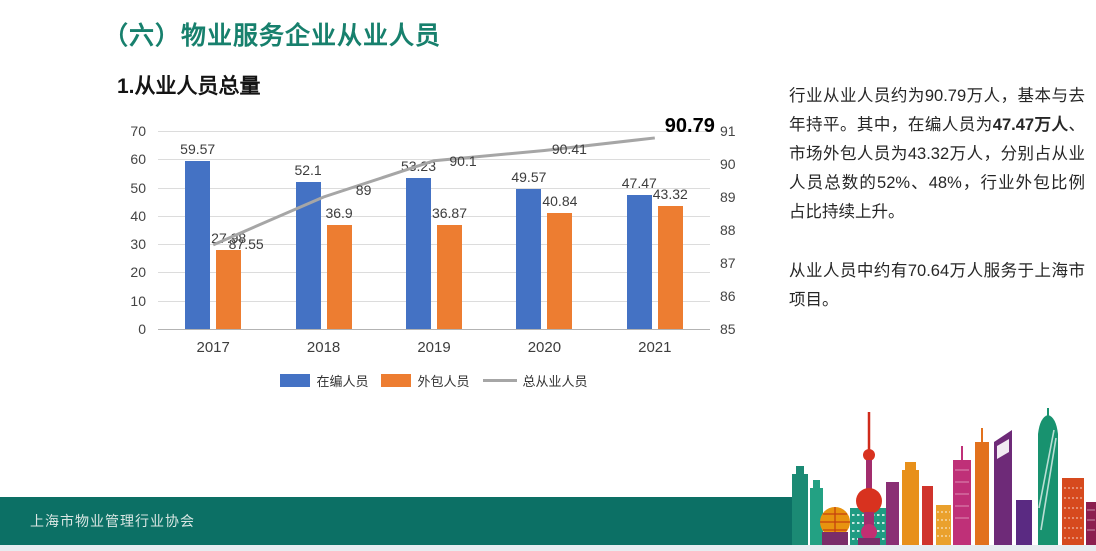 The width and height of the screenshot is (1096, 551). I want to click on right-axis-tick-label: 89, so click(728, 197).